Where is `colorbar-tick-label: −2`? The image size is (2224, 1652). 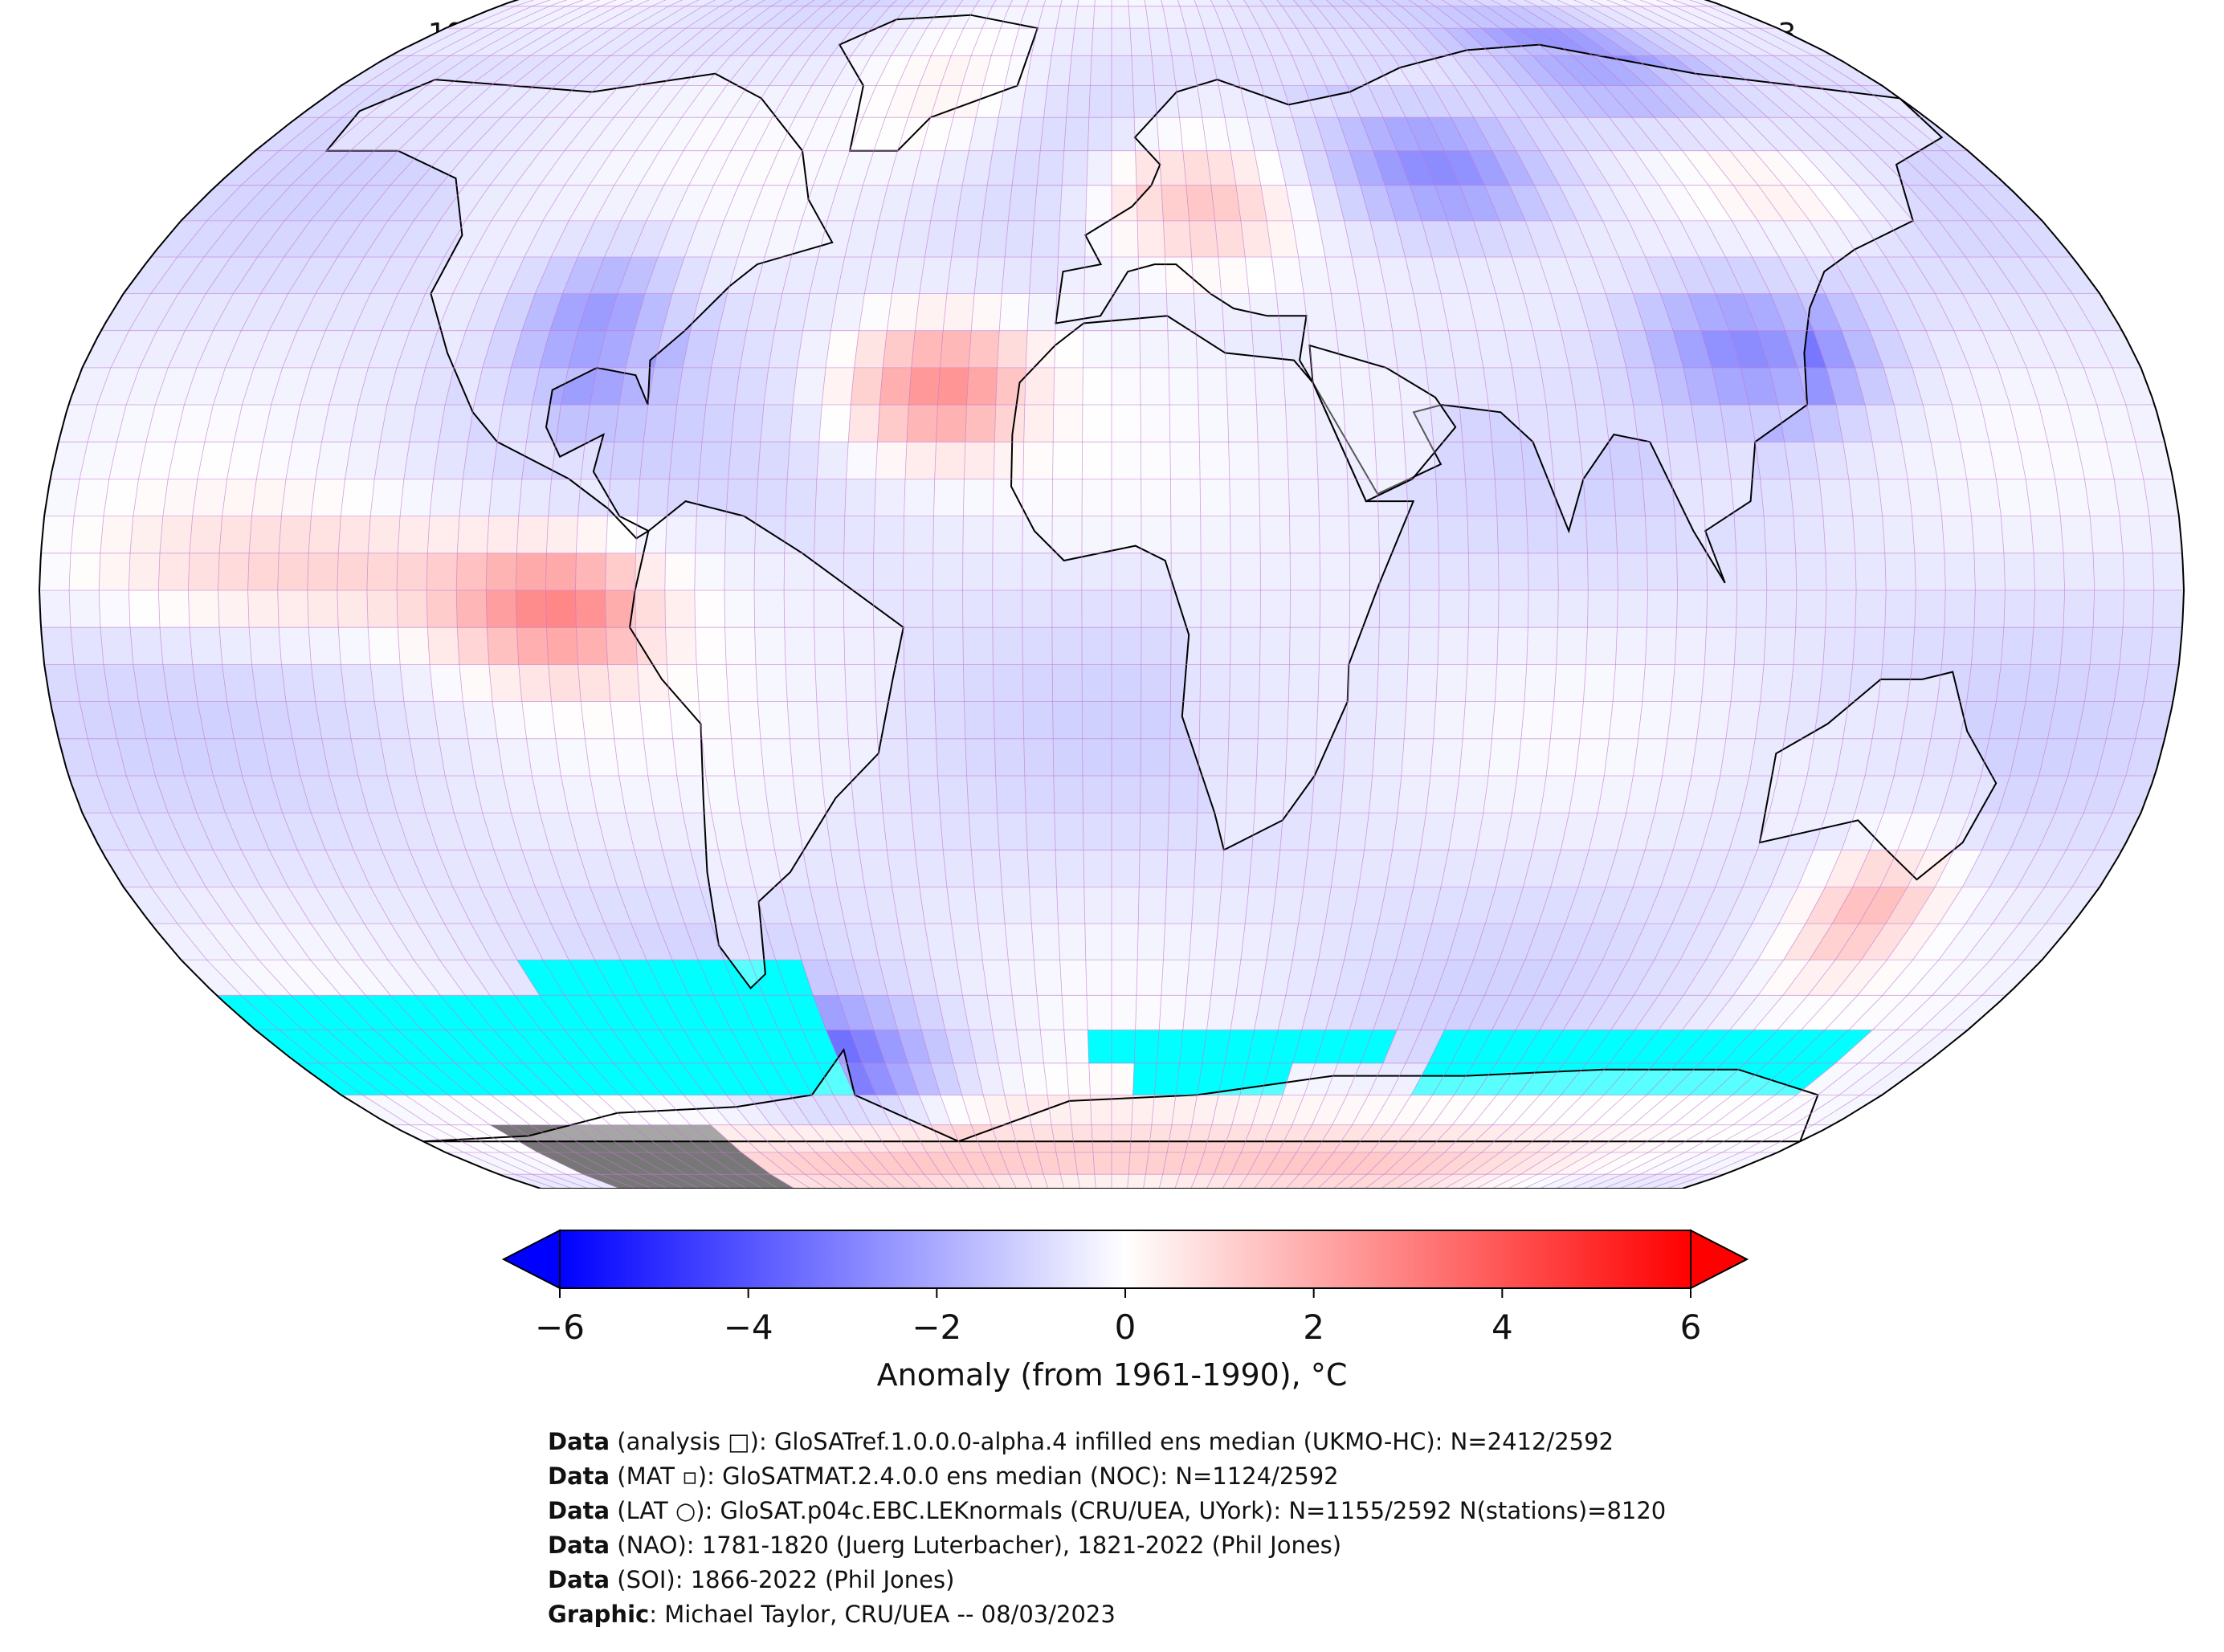
colorbar-tick-label: −2 is located at coordinates (937, 1327).